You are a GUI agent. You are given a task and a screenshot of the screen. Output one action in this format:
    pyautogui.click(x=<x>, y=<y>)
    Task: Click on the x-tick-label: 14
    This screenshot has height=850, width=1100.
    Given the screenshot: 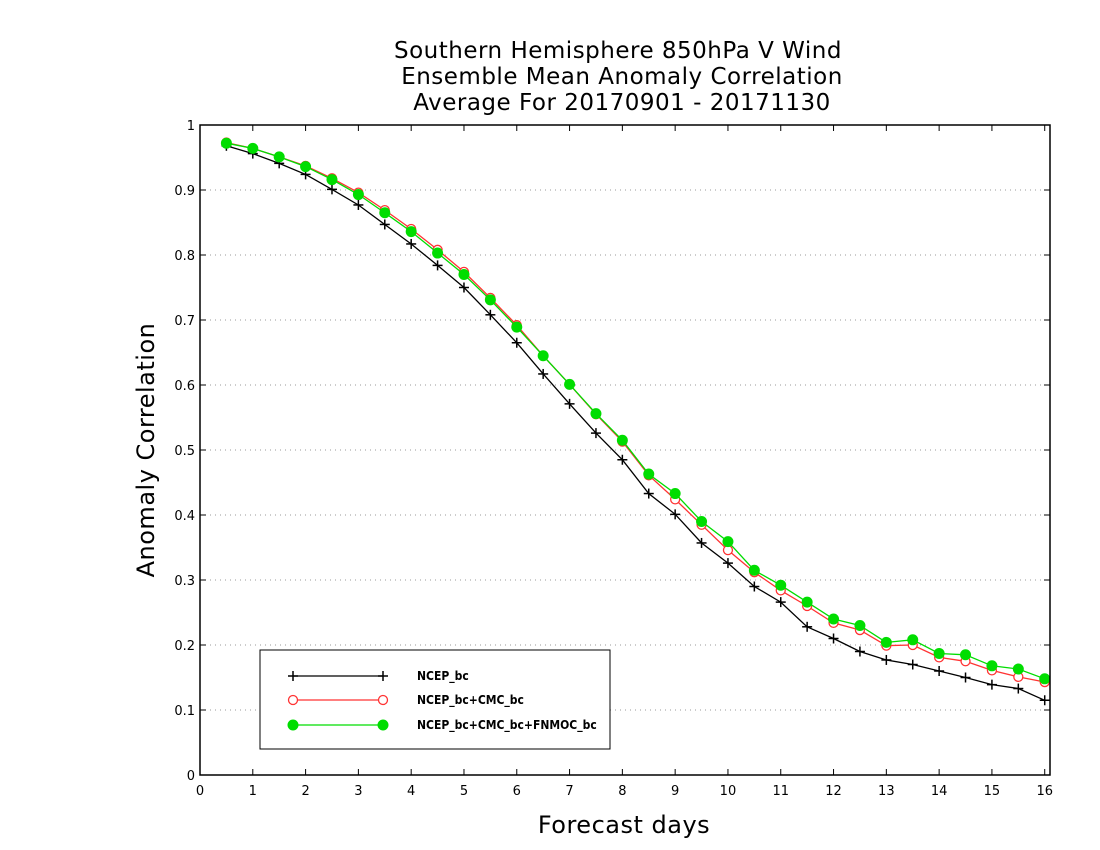 What is the action you would take?
    pyautogui.click(x=939, y=791)
    